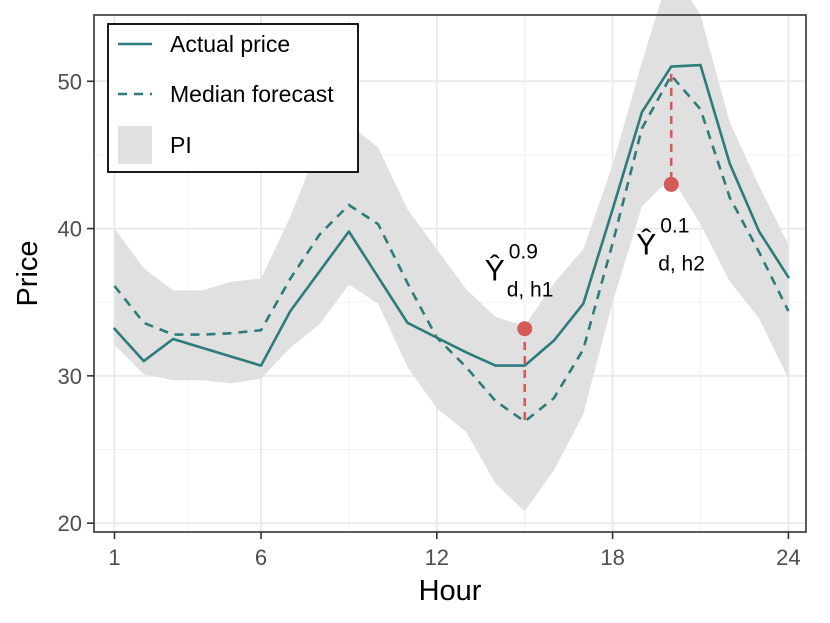 The image size is (830, 623). What do you see at coordinates (70, 376) in the screenshot?
I see `y-tick-label: 30` at bounding box center [70, 376].